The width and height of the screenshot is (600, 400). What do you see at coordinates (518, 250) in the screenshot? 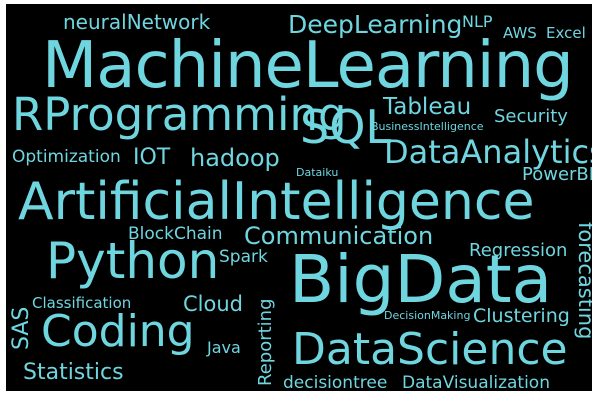
I see `word-regression: Regression` at bounding box center [518, 250].